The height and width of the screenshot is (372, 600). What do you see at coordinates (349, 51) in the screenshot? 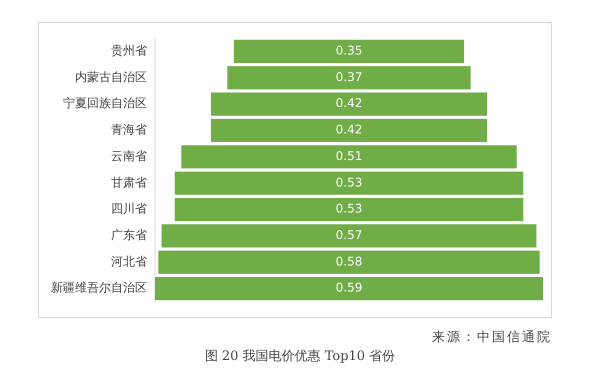
I see `data-label: 0.35` at bounding box center [349, 51].